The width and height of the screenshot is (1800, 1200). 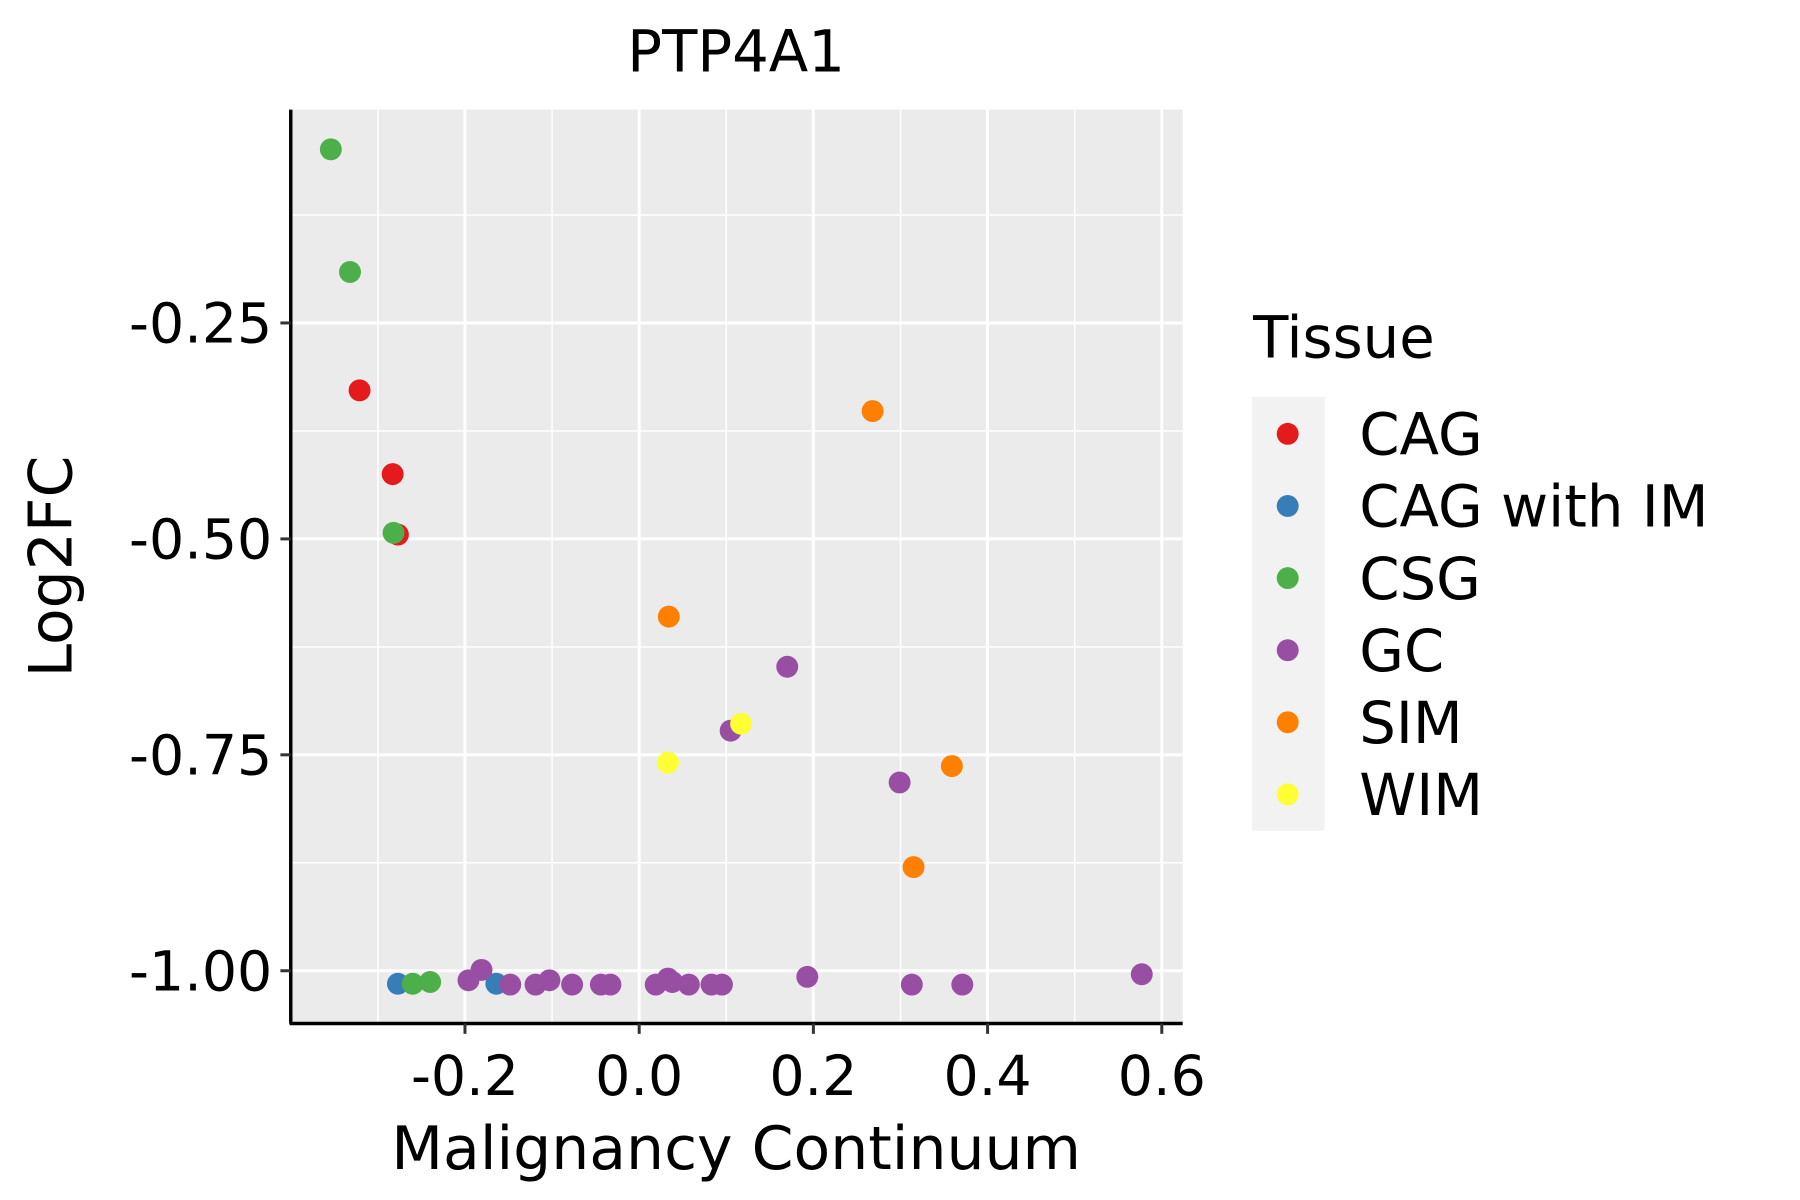 I want to click on legend-key-cag, so click(x=1287, y=433).